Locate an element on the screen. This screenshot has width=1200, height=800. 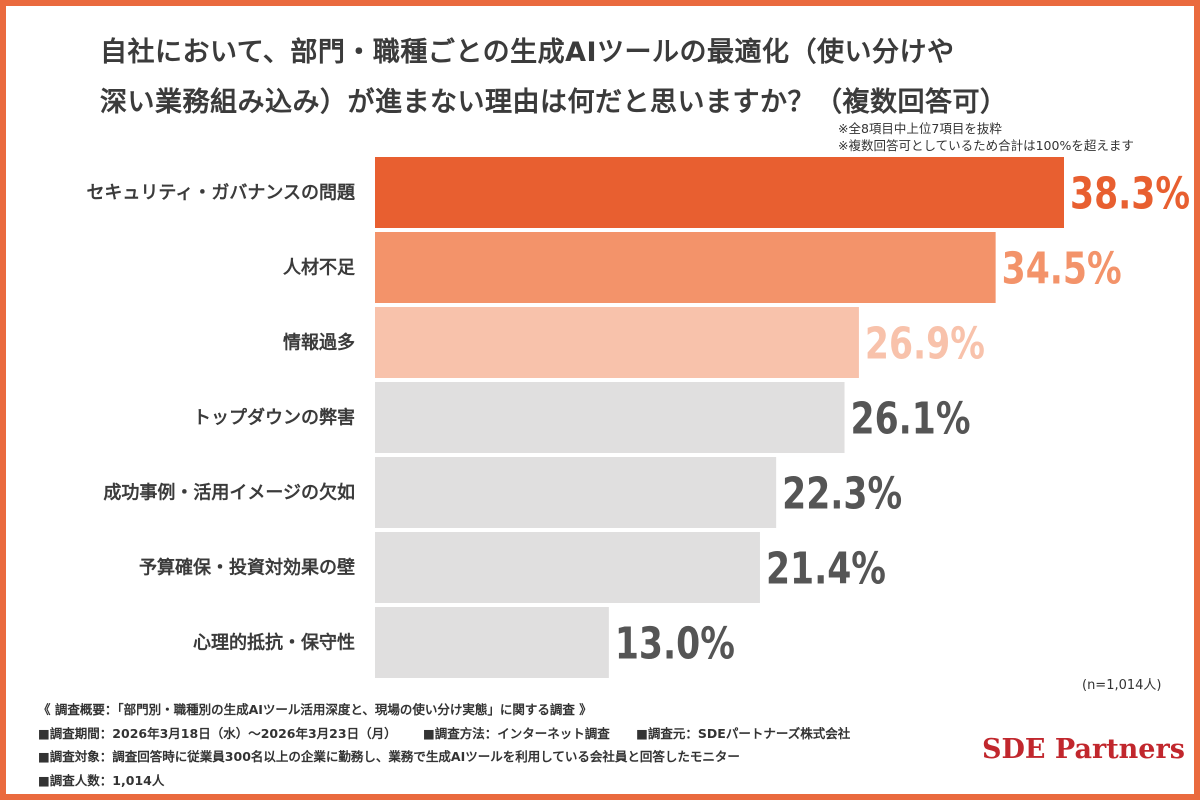
title-line-1: 自社において、部門・職種ごとの生成AIツールの最適化（使い分けや is located at coordinates (527, 52).